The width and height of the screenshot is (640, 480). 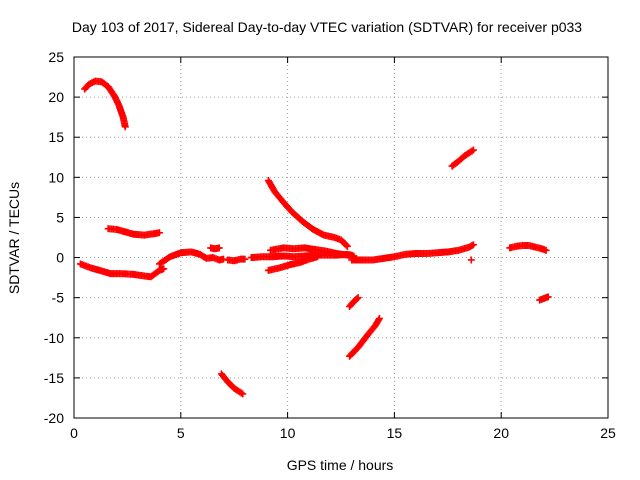 What do you see at coordinates (181, 433) in the screenshot?
I see `x-tick-label: 5` at bounding box center [181, 433].